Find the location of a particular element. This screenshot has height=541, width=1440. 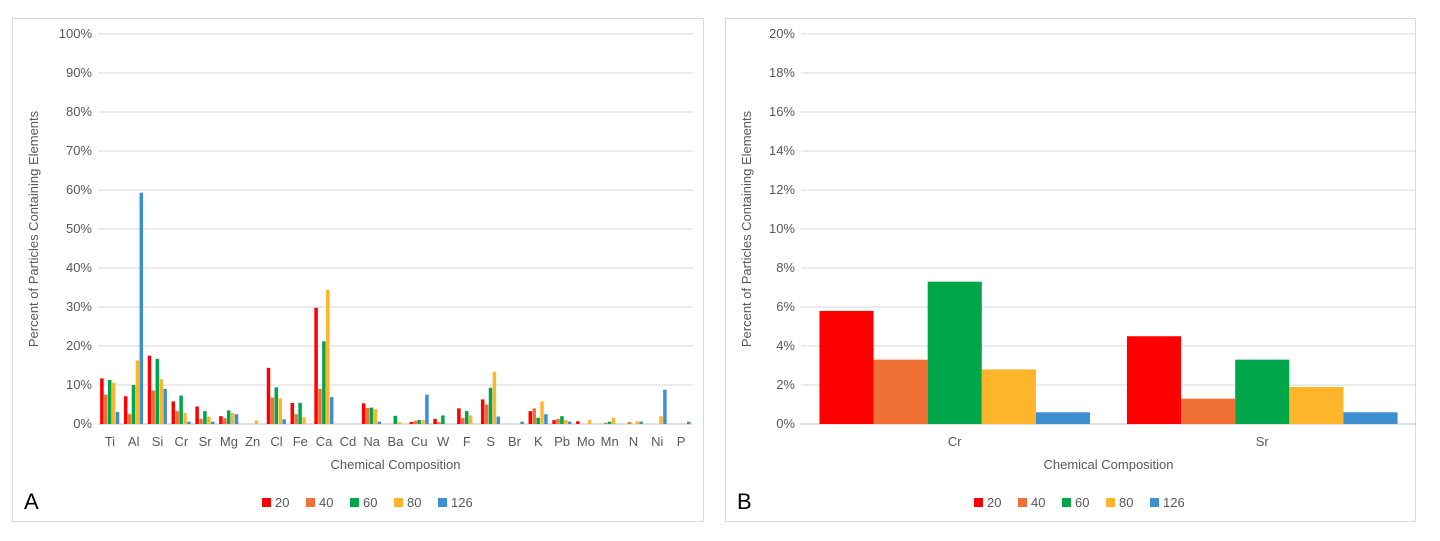

bar-60-Cl is located at coordinates (276, 405).